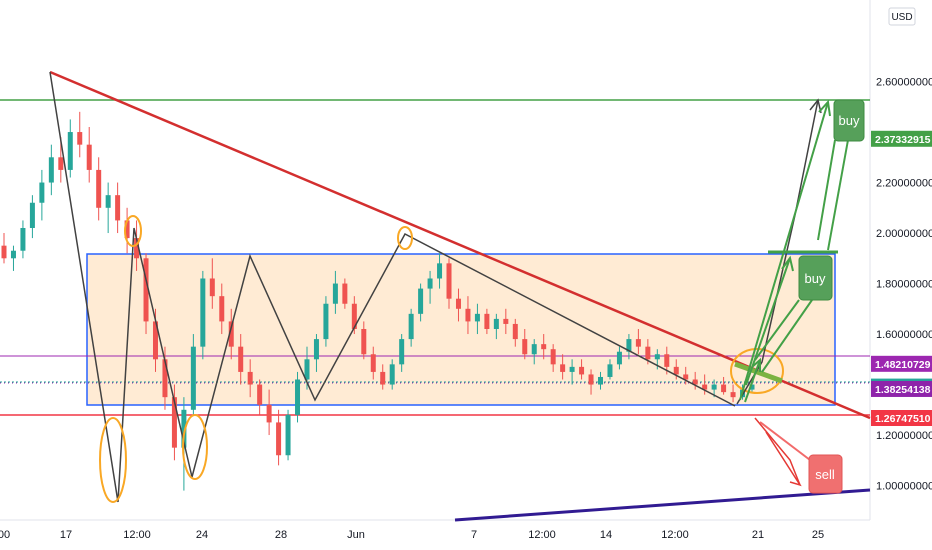  Describe the element at coordinates (904, 436) in the screenshot. I see `price-tick-label: 1.20000000` at that location.